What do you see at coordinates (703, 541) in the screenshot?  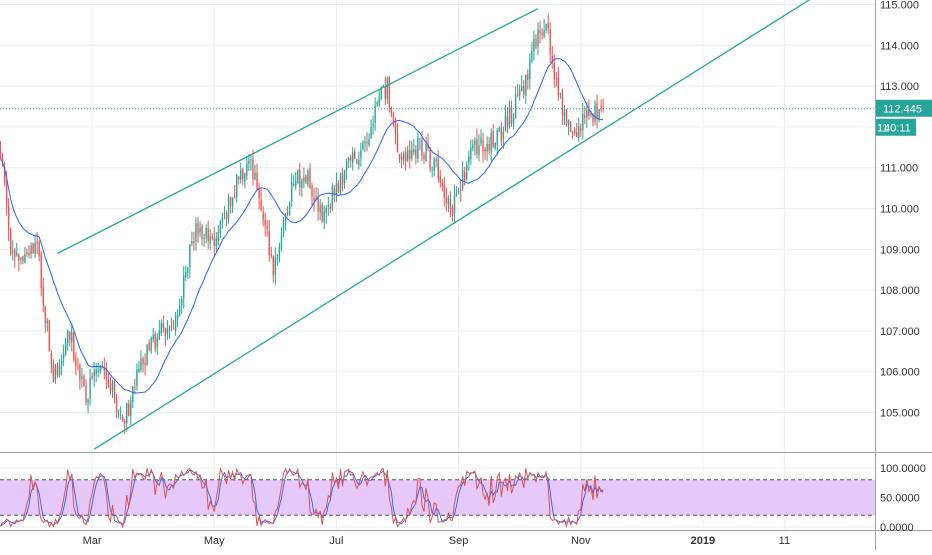 I see `time-tick-label: 2019` at bounding box center [703, 541].